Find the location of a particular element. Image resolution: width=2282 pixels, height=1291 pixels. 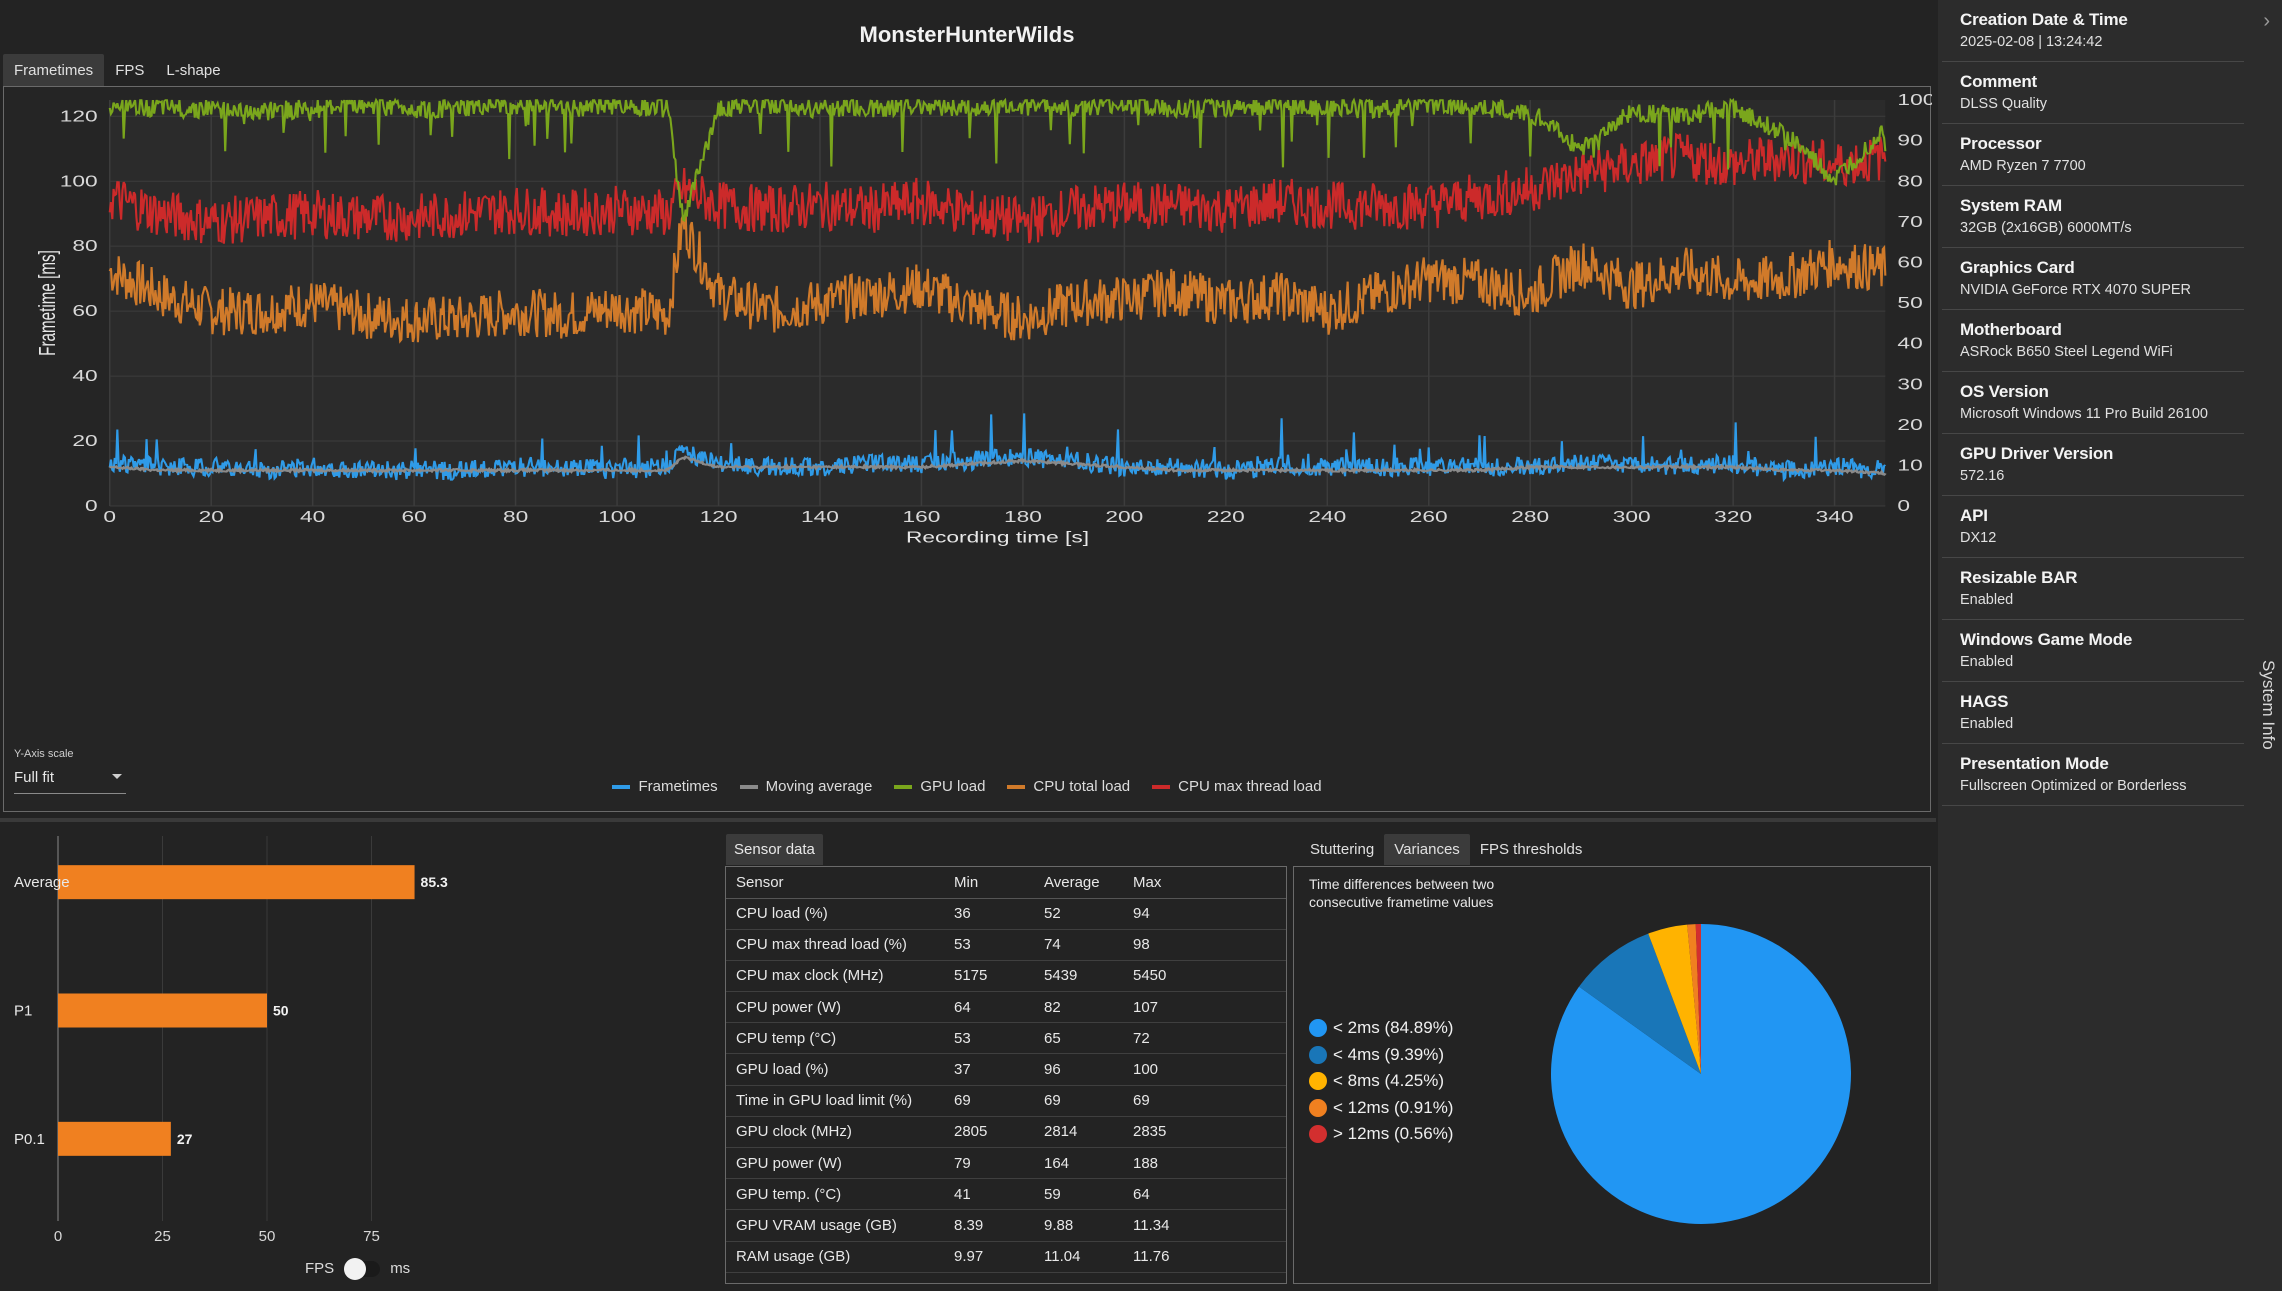

x-tick-label: 260 is located at coordinates (1429, 517).